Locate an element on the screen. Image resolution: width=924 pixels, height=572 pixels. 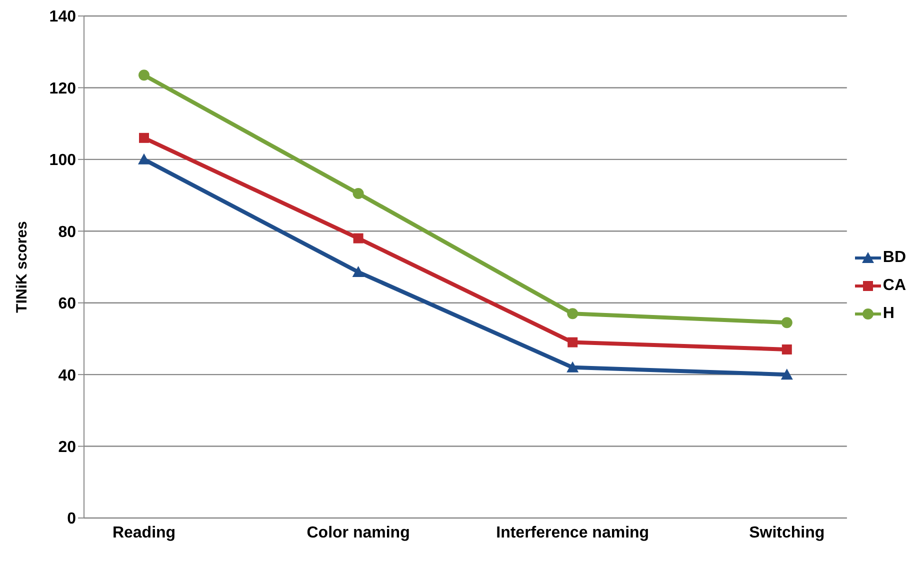
y-tick-label: 100 is located at coordinates (62, 161).